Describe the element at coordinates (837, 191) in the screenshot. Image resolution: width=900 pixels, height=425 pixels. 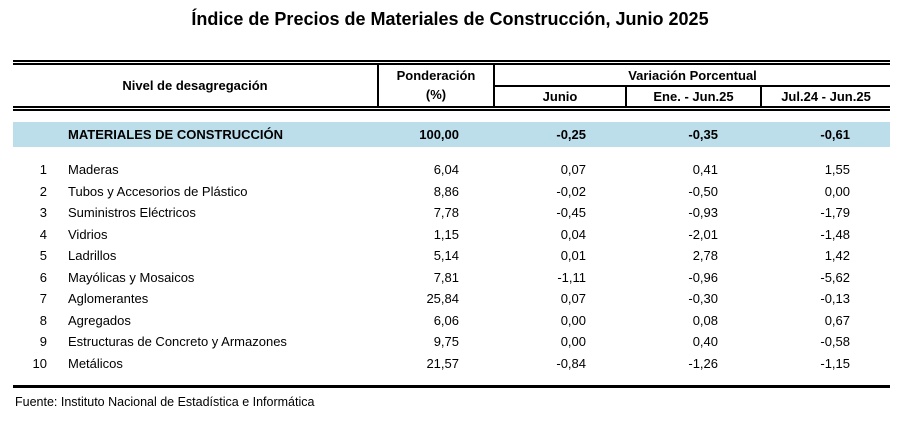
I see `row-jul-jun: 0,00` at that location.